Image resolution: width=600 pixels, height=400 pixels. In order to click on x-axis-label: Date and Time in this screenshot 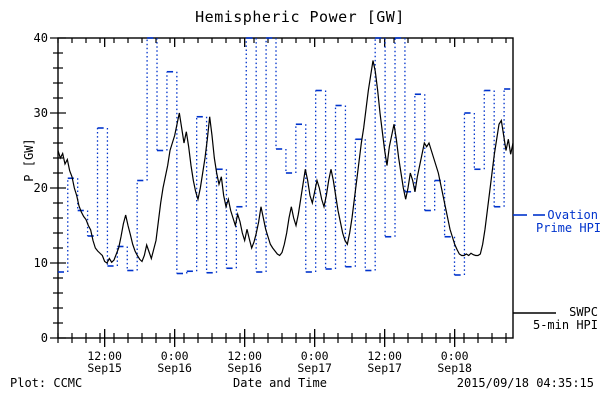, I will do `click(280, 383)`.